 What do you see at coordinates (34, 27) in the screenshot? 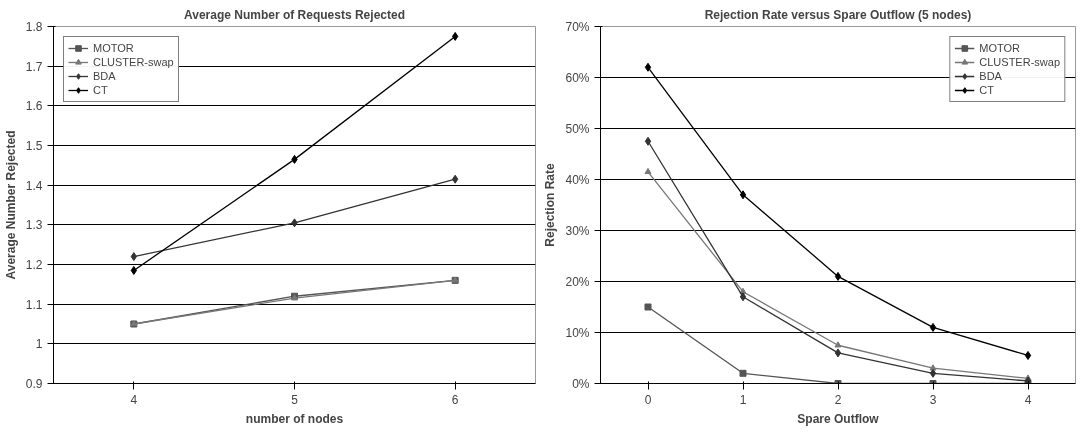
I see `y-tick-label: 1.8` at bounding box center [34, 27].